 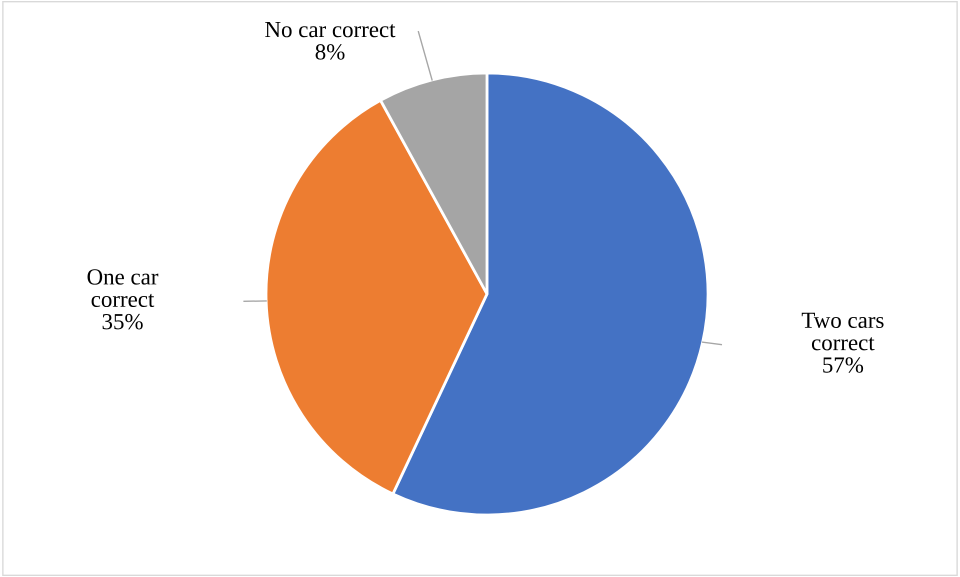 What do you see at coordinates (123, 288) in the screenshot?
I see `slice-label: One car correct` at bounding box center [123, 288].